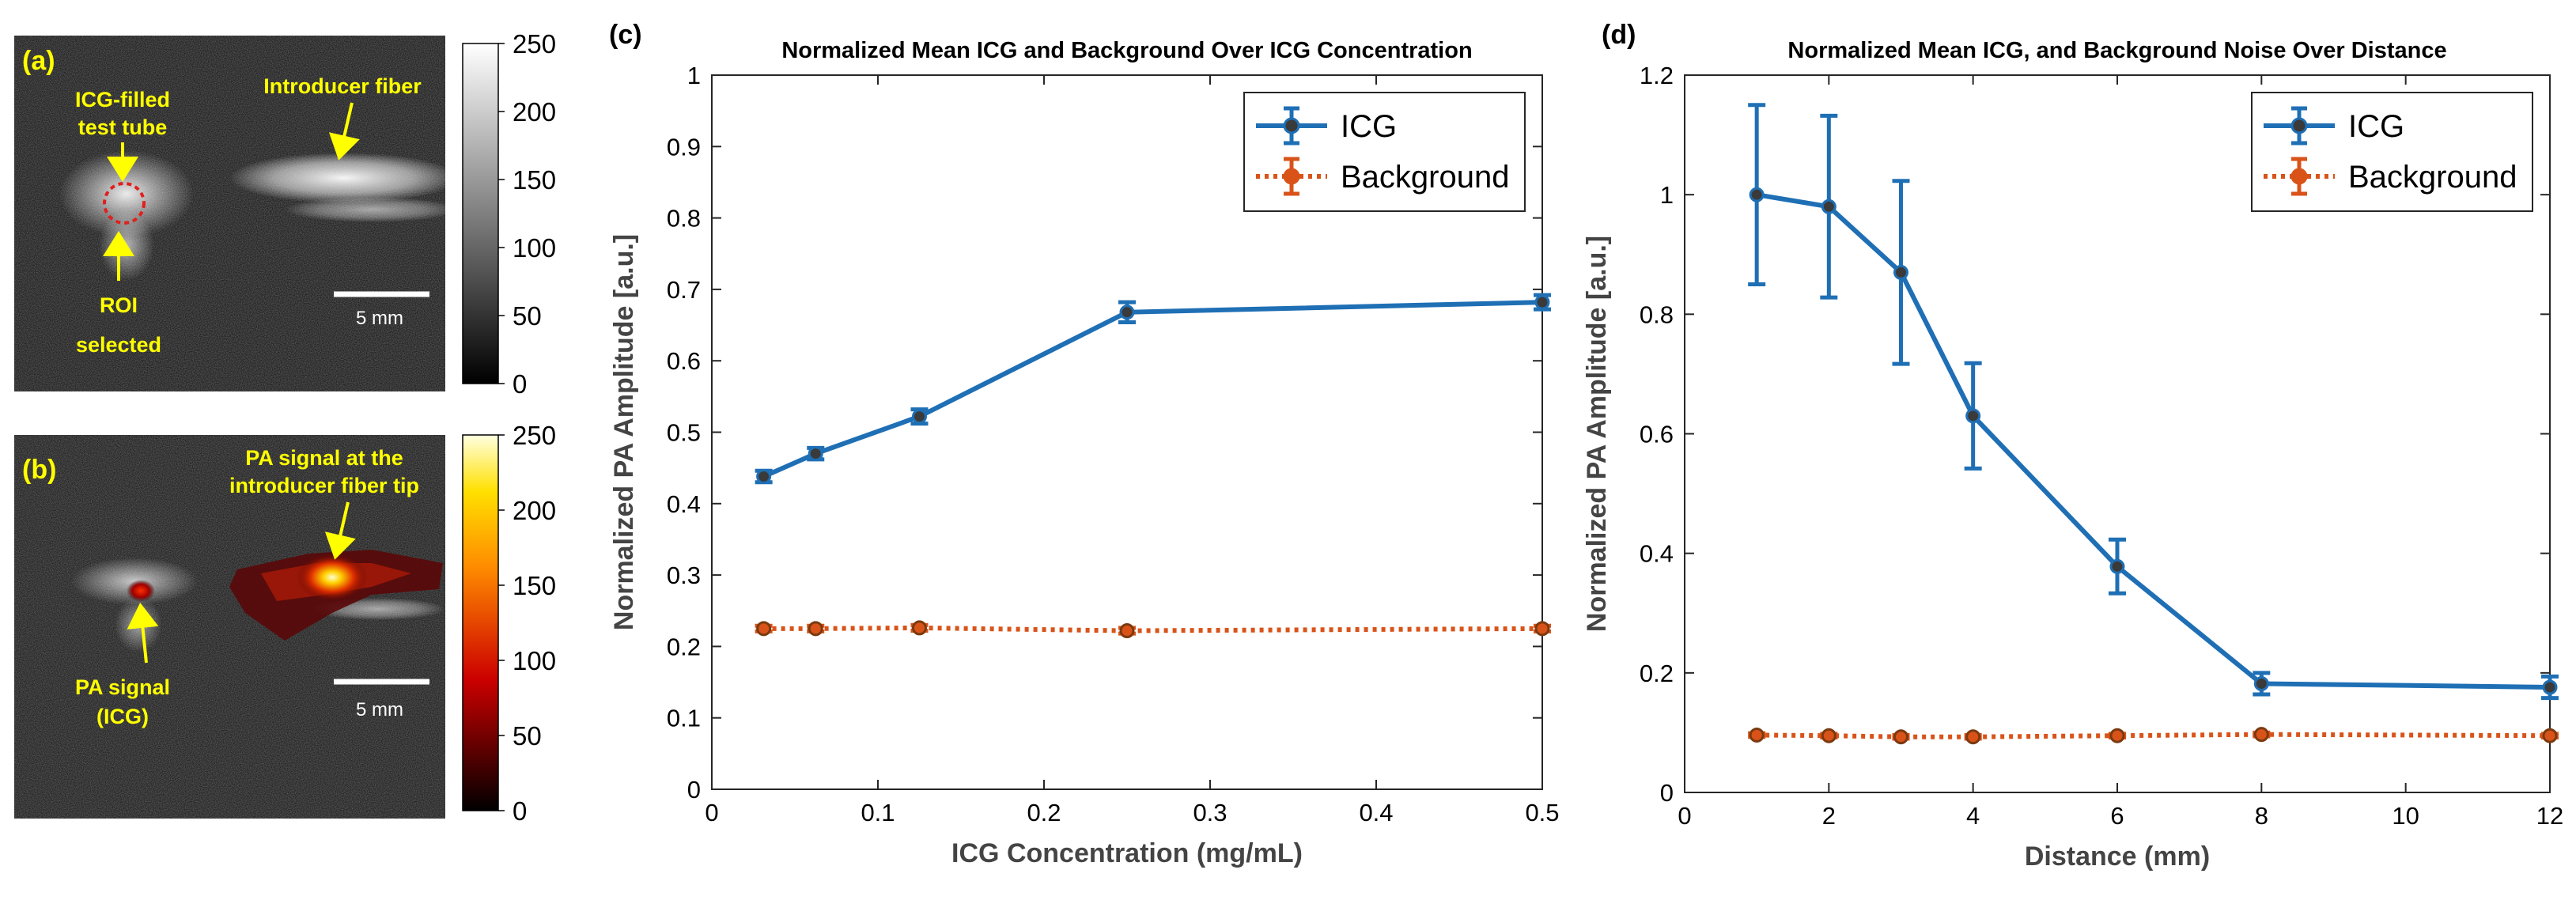  Describe the element at coordinates (2549, 816) in the screenshot. I see `x-tick-label: 12` at that location.